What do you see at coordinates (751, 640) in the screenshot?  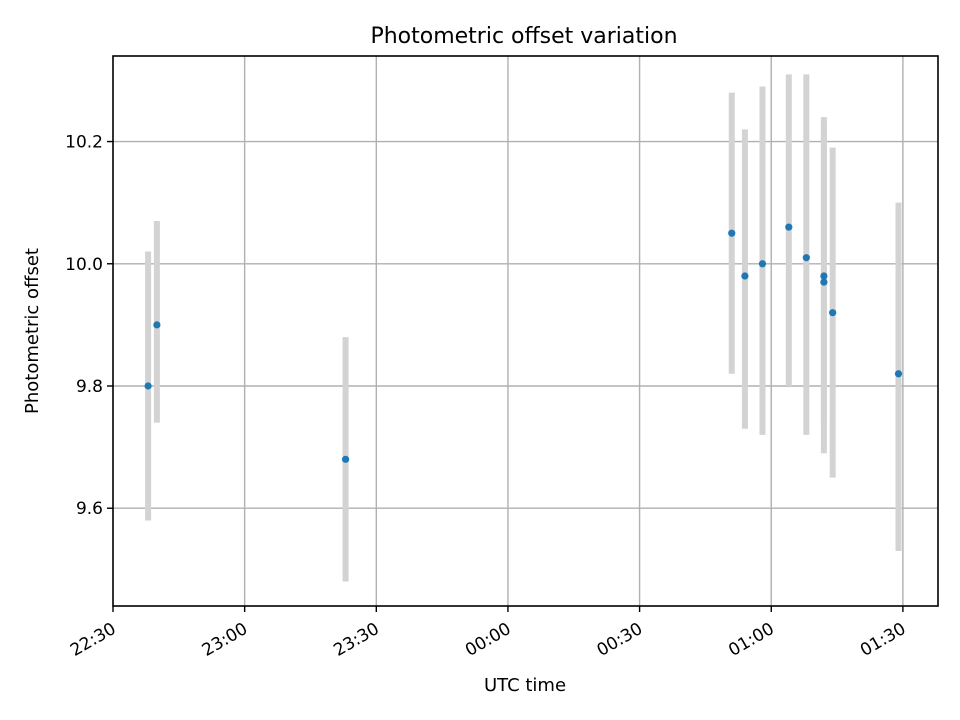 I see `x-tick-label: 01:00` at bounding box center [751, 640].